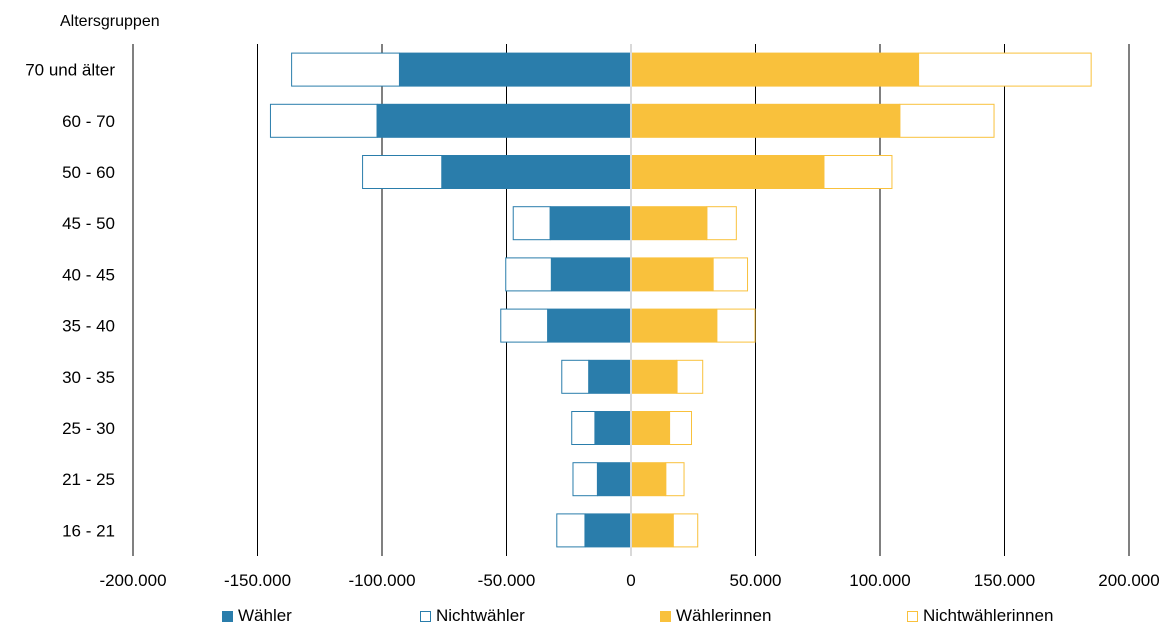 The height and width of the screenshot is (634, 1169). What do you see at coordinates (265, 615) in the screenshot?
I see `legend-label: Wähler` at bounding box center [265, 615].